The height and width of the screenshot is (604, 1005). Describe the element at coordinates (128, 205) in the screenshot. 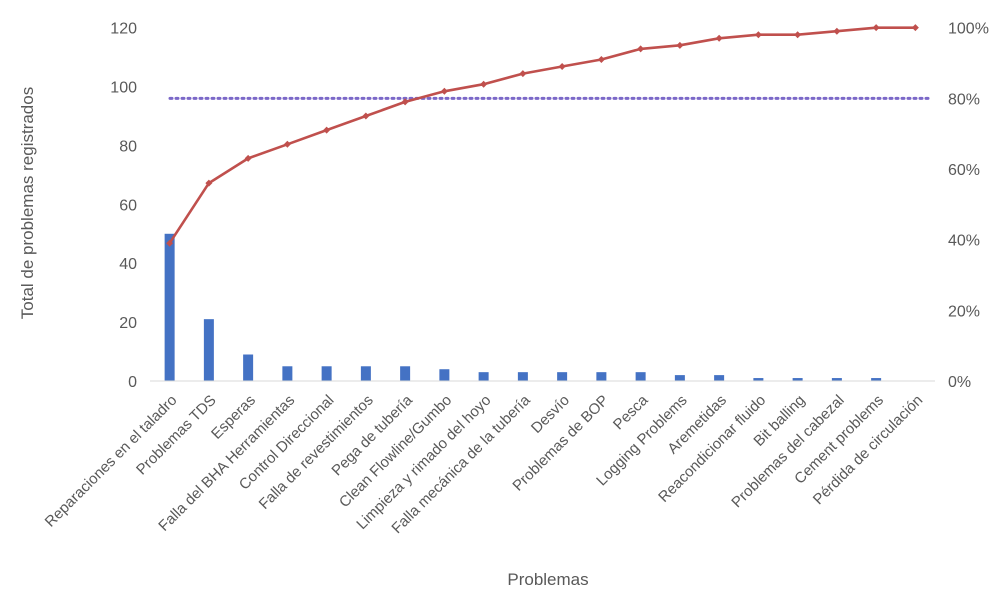

I see `y-tick-label: 60` at that location.